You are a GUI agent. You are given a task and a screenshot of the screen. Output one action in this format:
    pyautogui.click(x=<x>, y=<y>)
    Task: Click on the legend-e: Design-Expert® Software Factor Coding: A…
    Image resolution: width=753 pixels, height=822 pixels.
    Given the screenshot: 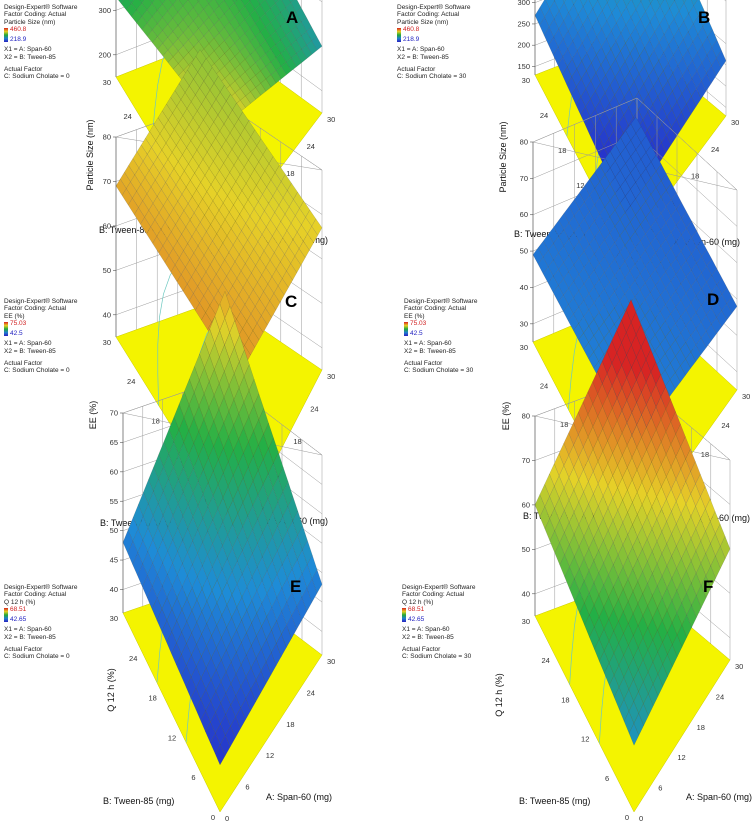 What is the action you would take?
    pyautogui.click(x=40, y=622)
    